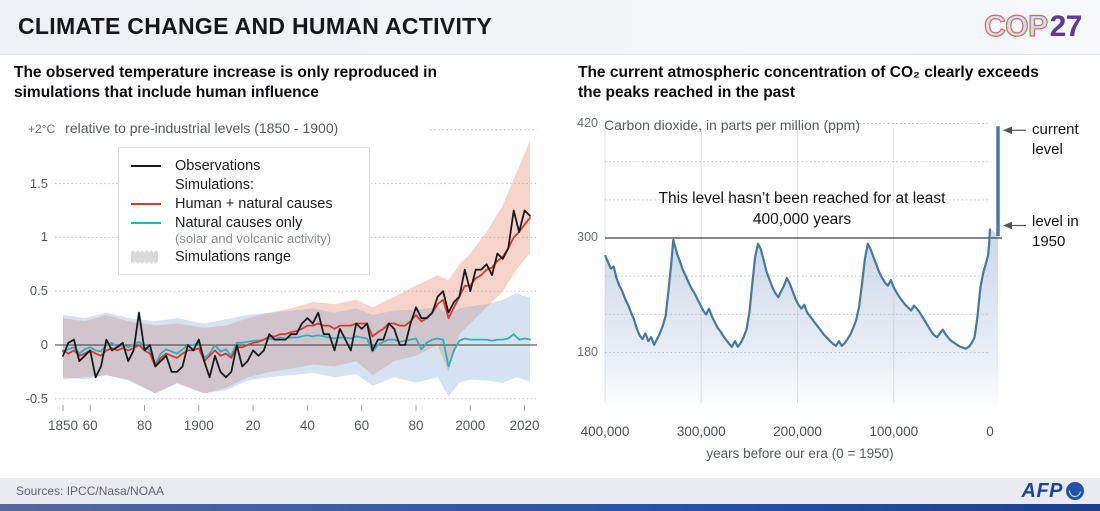 The height and width of the screenshot is (511, 1100). Describe the element at coordinates (797, 431) in the screenshot. I see `co2-x-tick-label: 200,000` at that location.